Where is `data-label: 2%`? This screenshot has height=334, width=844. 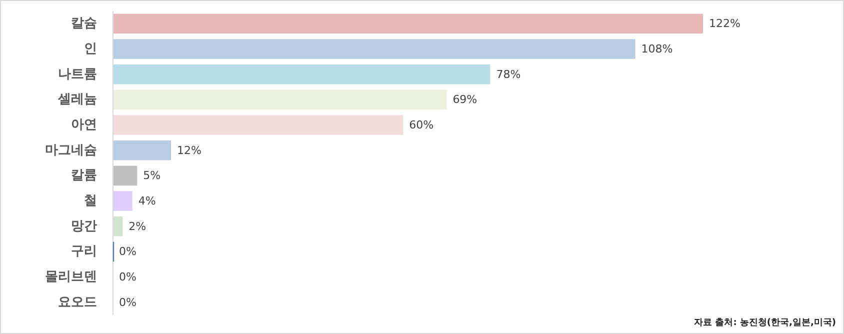 data-label: 2% is located at coordinates (137, 226).